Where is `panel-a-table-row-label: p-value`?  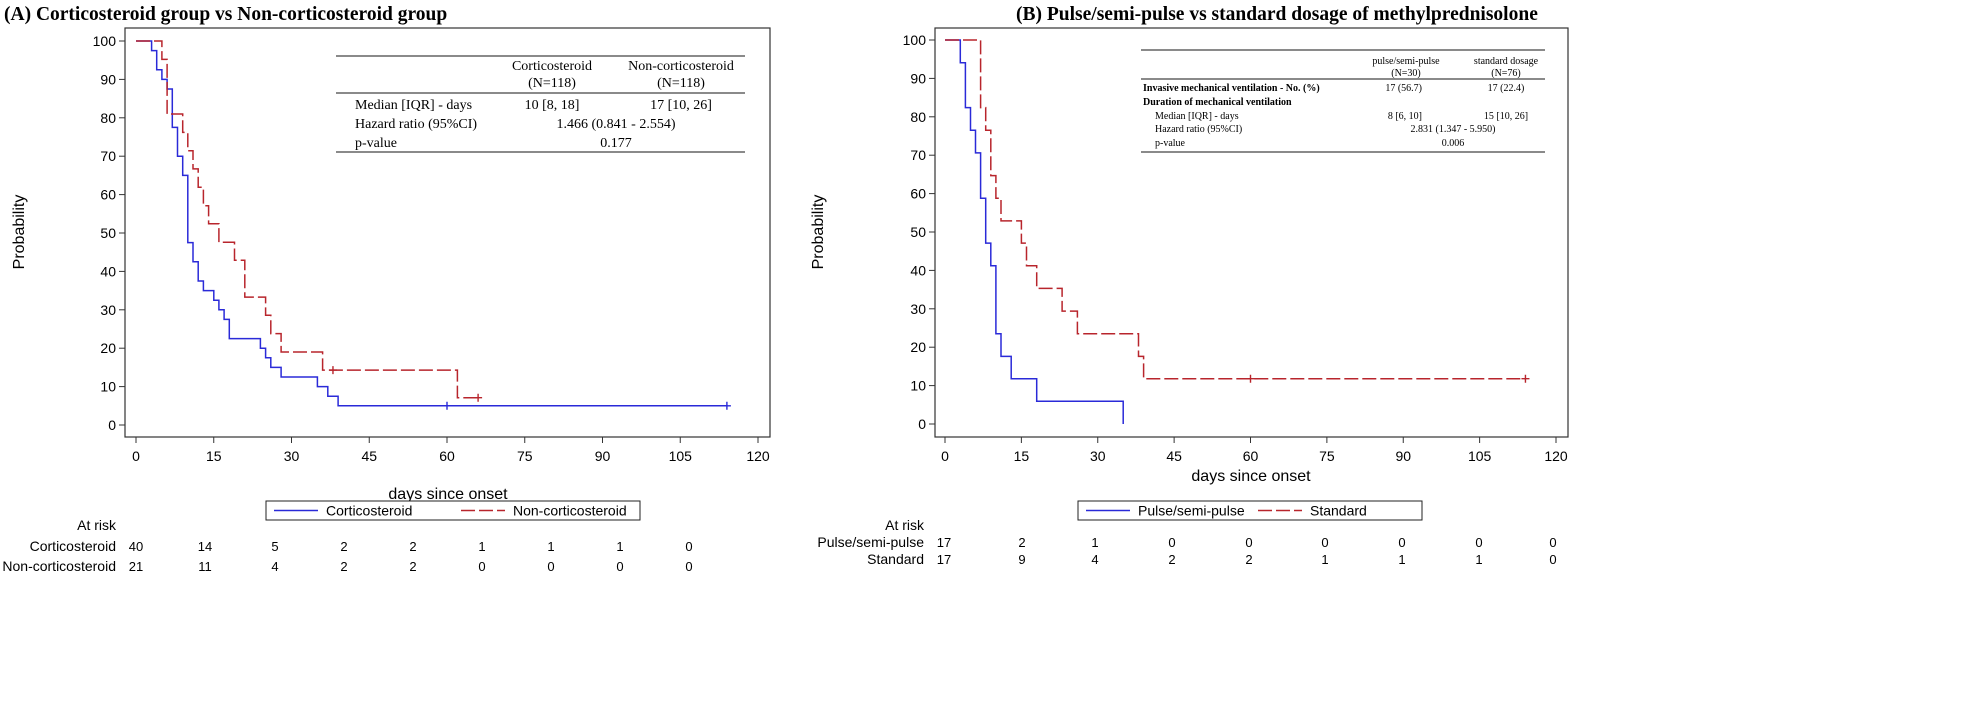
panel-a-table-row-label: p-value is located at coordinates (376, 143).